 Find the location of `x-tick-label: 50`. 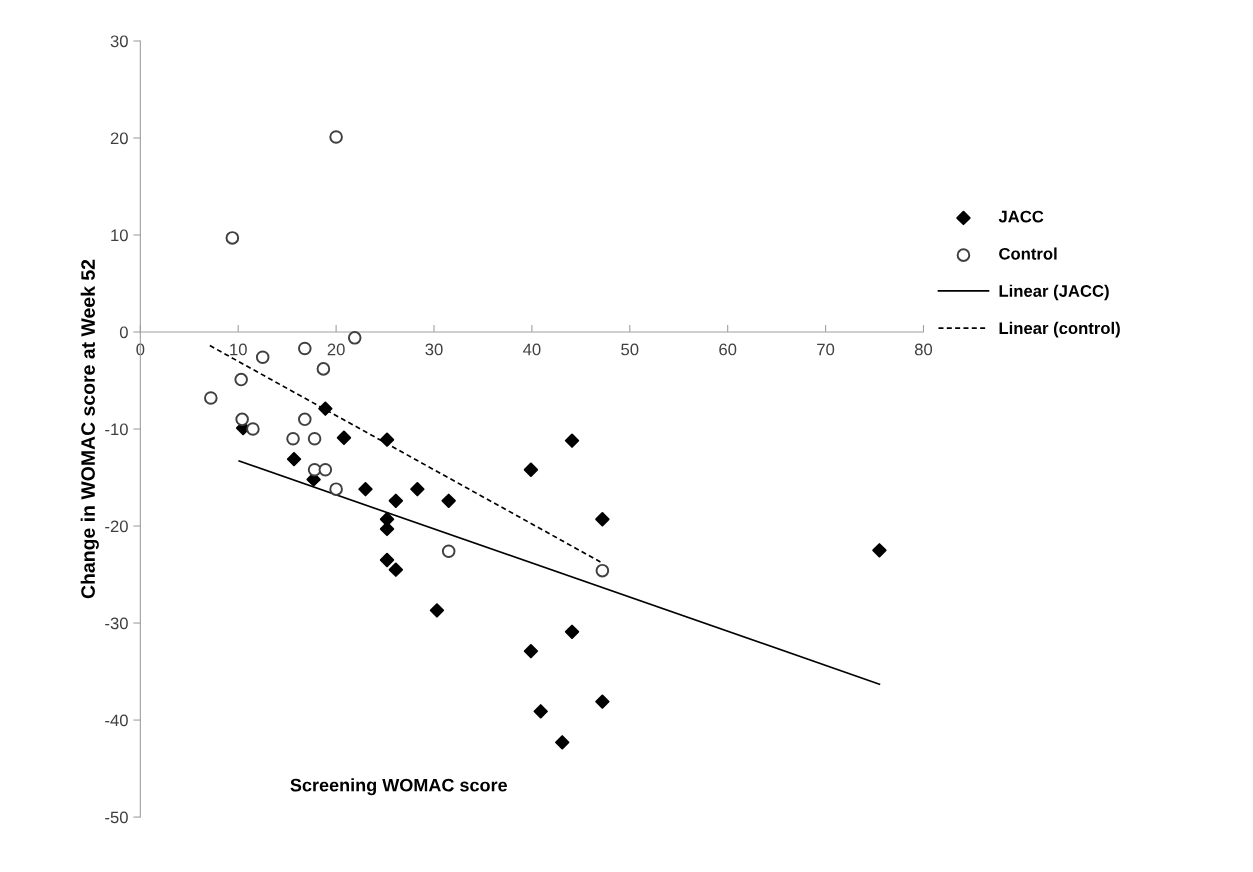

x-tick-label: 50 is located at coordinates (630, 349).